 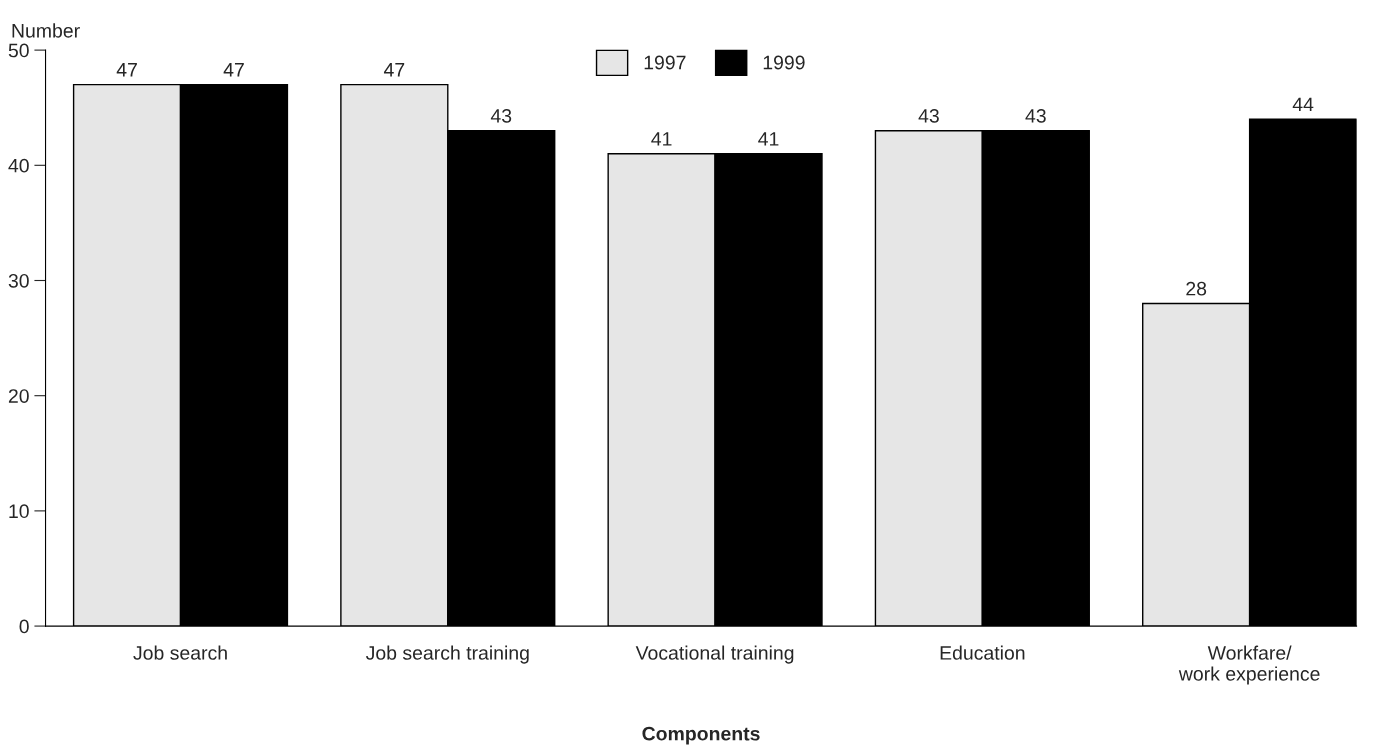 What do you see at coordinates (701, 735) in the screenshot?
I see `x-axis-title: Components` at bounding box center [701, 735].